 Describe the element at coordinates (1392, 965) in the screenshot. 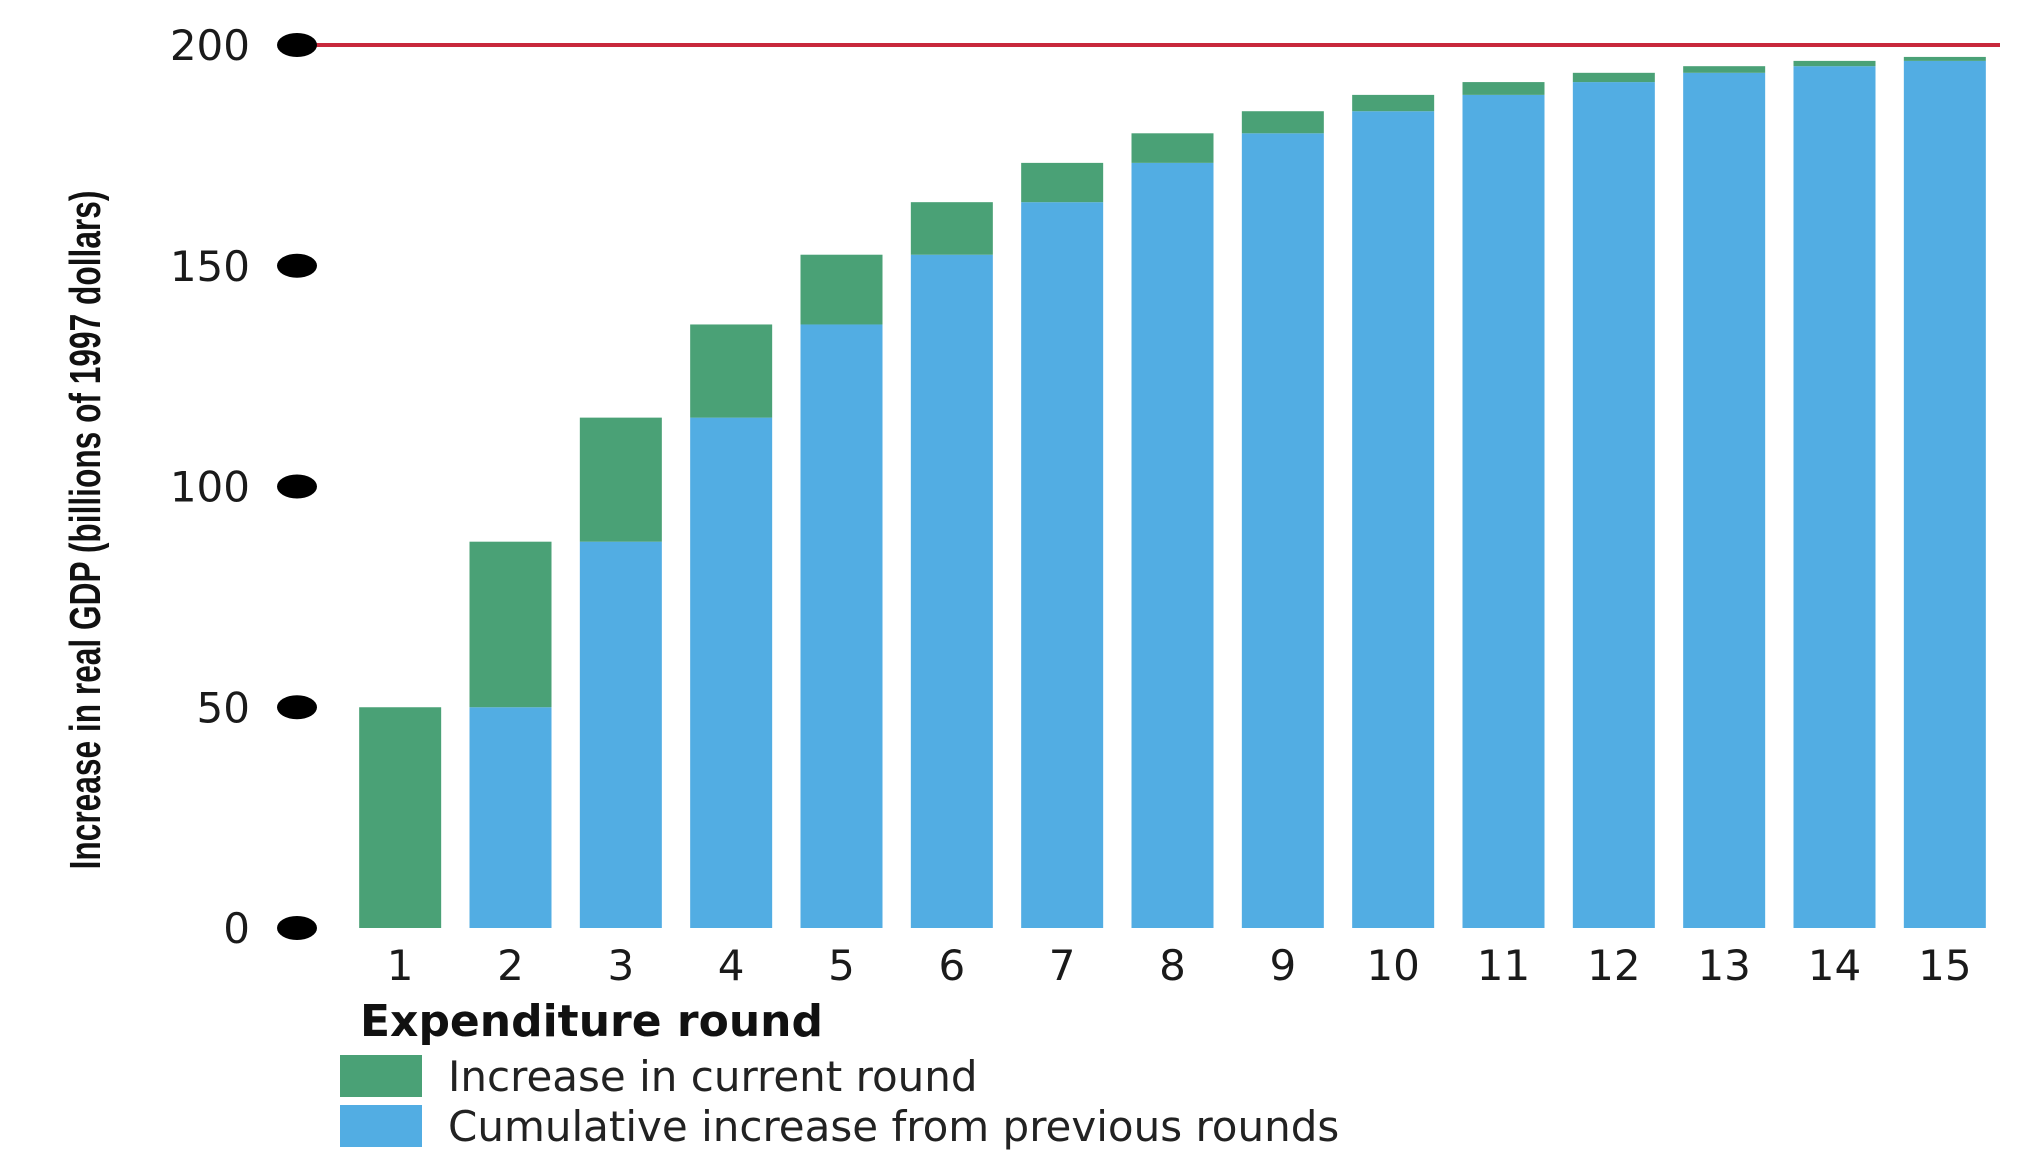

I see `x-tick-label-10: 10` at that location.